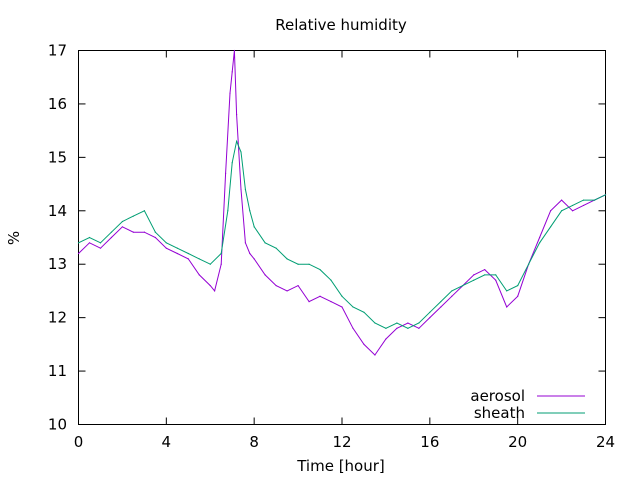  What do you see at coordinates (254, 442) in the screenshot?
I see `x-tick-label: 8` at bounding box center [254, 442].